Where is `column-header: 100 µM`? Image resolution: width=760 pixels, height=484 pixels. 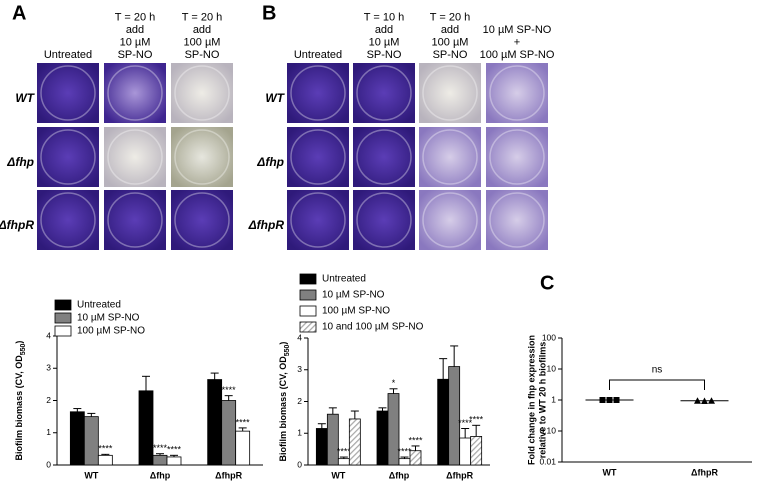 column-header: 100 µM is located at coordinates (450, 42).